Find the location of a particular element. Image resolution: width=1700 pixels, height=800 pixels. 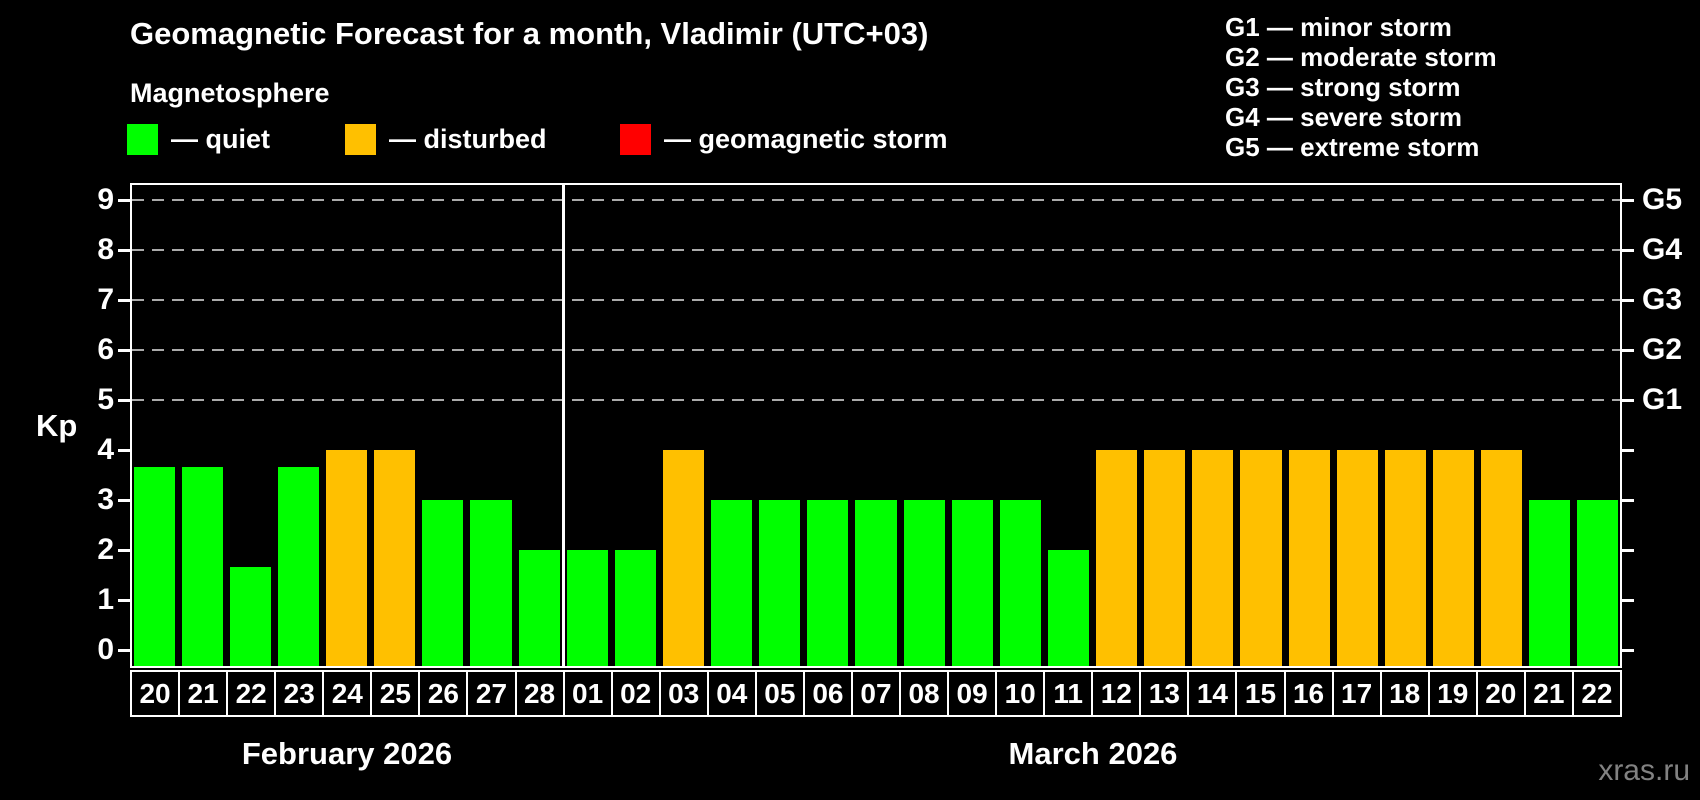

storm-color-swatch is located at coordinates (635, 139).